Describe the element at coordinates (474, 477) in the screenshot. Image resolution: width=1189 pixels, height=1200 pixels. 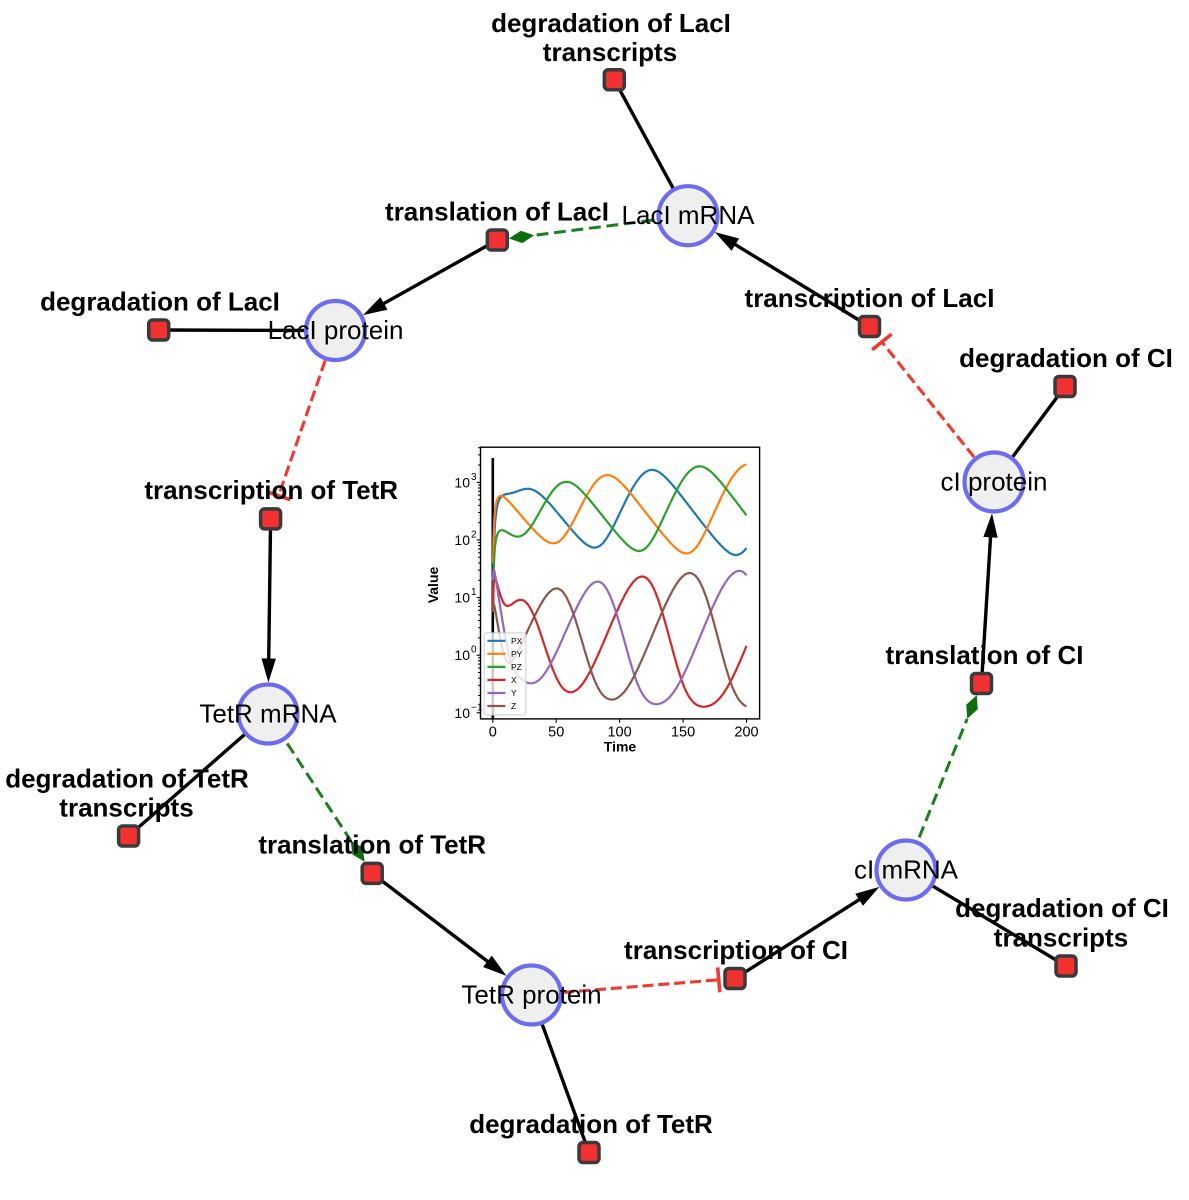
I see `svg-text: 3` at that location.